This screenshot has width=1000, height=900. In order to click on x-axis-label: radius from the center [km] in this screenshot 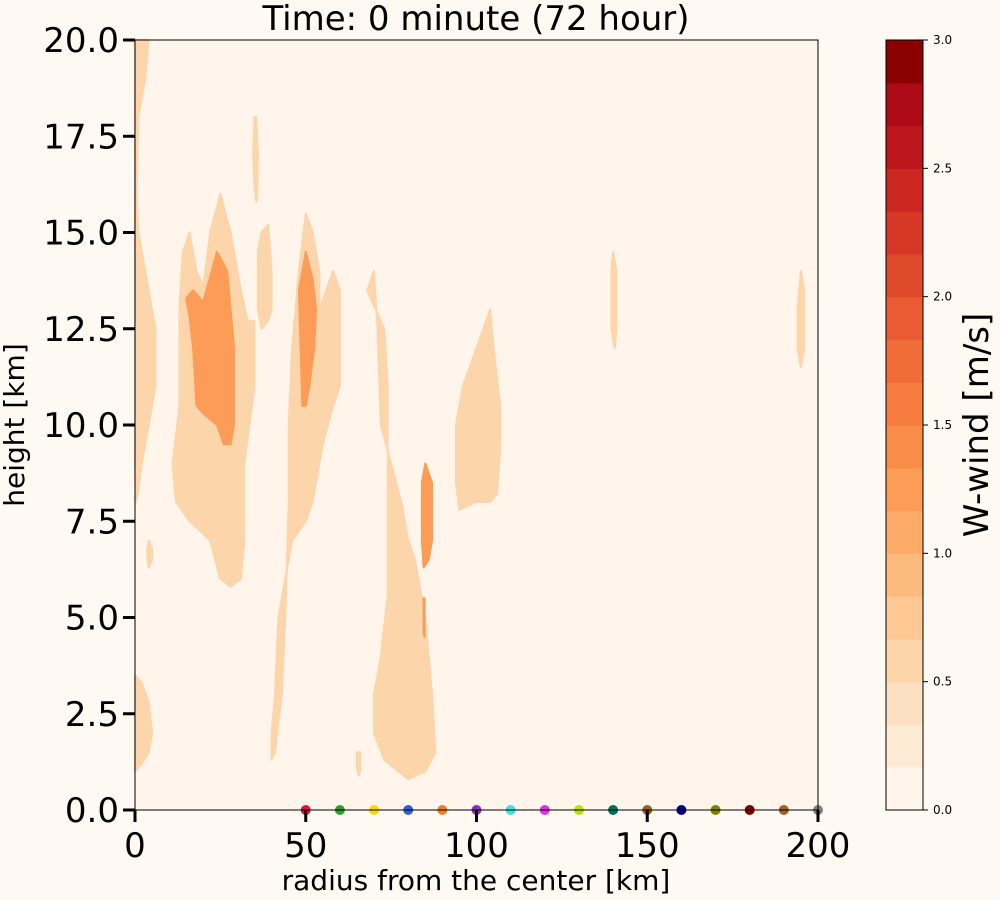, I will do `click(476, 880)`.